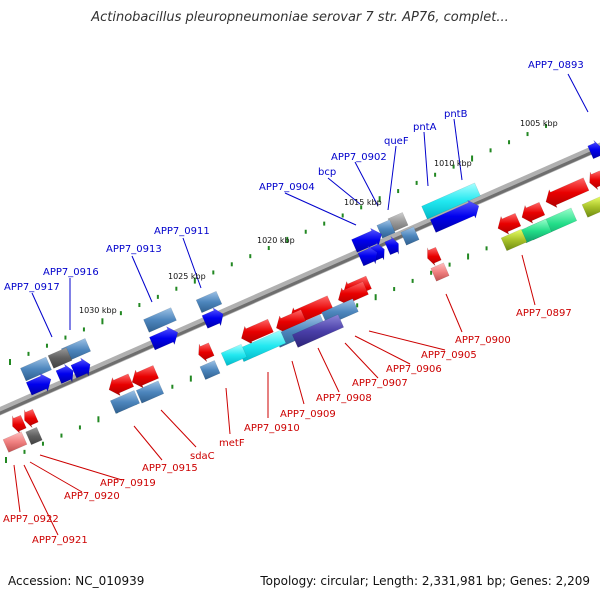  What do you see at coordinates (182, 231) in the screenshot?
I see `gene-label-forward: APP7_0911` at bounding box center [182, 231].